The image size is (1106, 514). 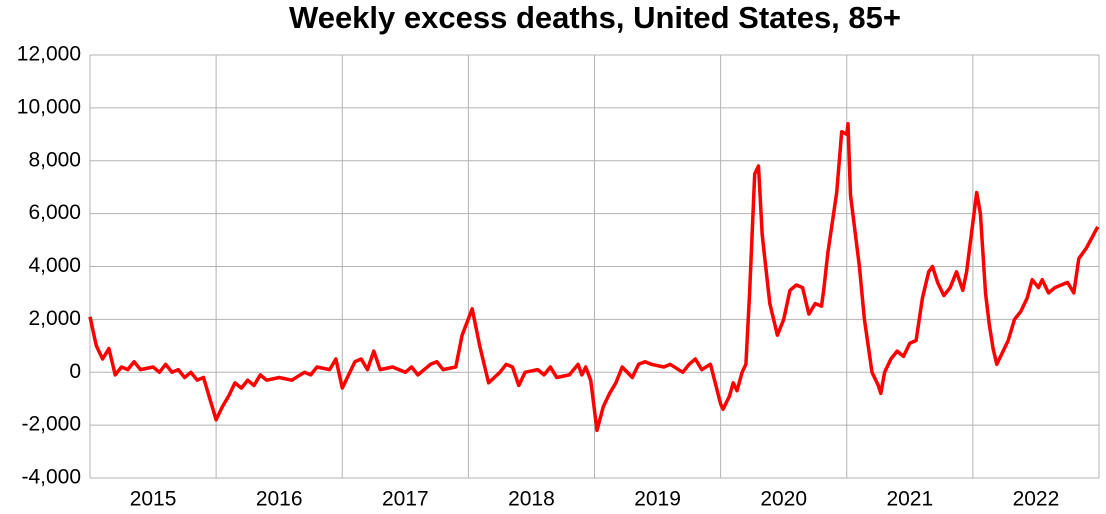 What do you see at coordinates (54, 265) in the screenshot?
I see `y-tick-label: 4,000` at bounding box center [54, 265].